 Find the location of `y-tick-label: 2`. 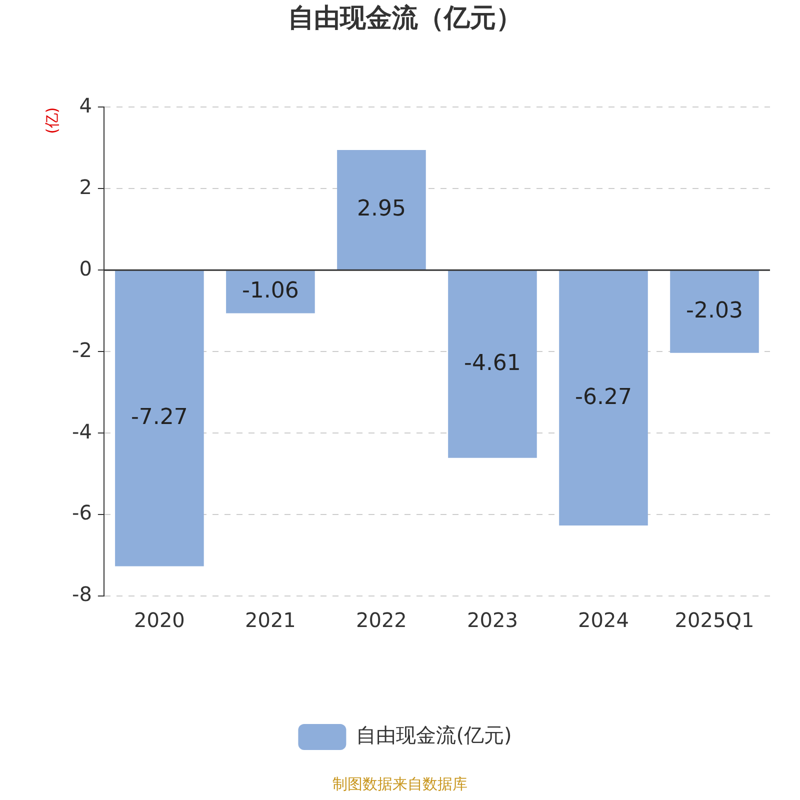

y-tick-label: 2 is located at coordinates (85, 186).